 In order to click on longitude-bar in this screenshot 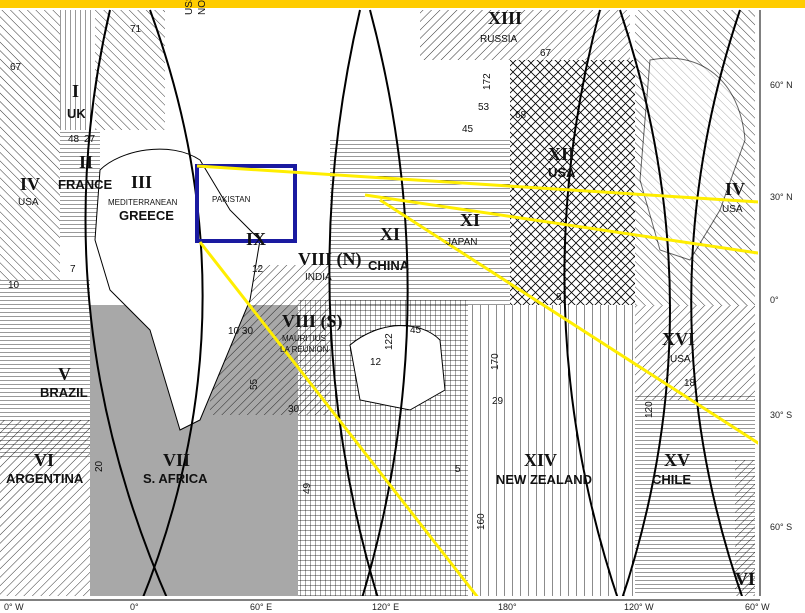, I will do `click(402, 604)`.